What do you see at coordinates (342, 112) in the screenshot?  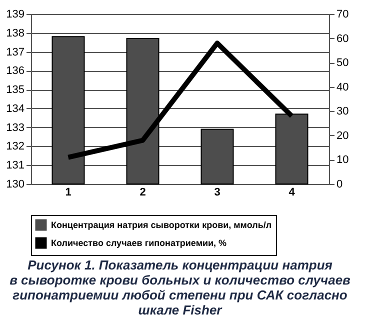 I see `y2-tick-label: 30` at bounding box center [342, 112].